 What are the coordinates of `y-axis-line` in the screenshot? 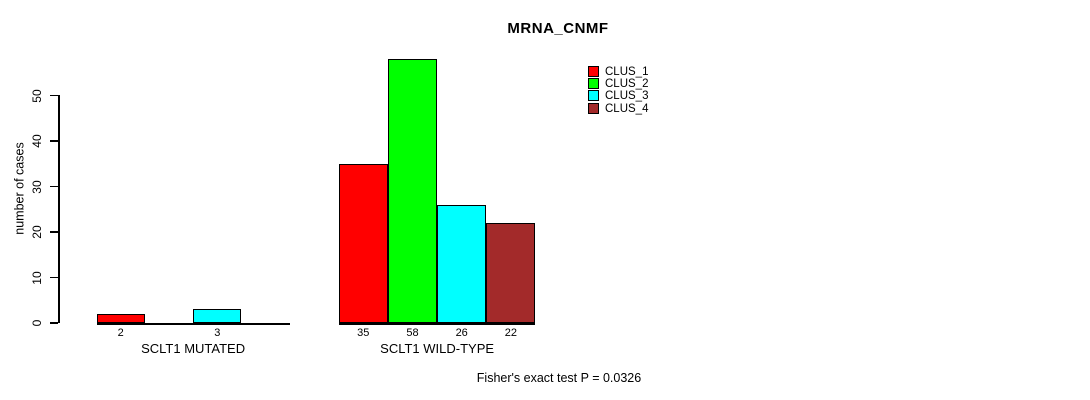 It's located at (59, 209).